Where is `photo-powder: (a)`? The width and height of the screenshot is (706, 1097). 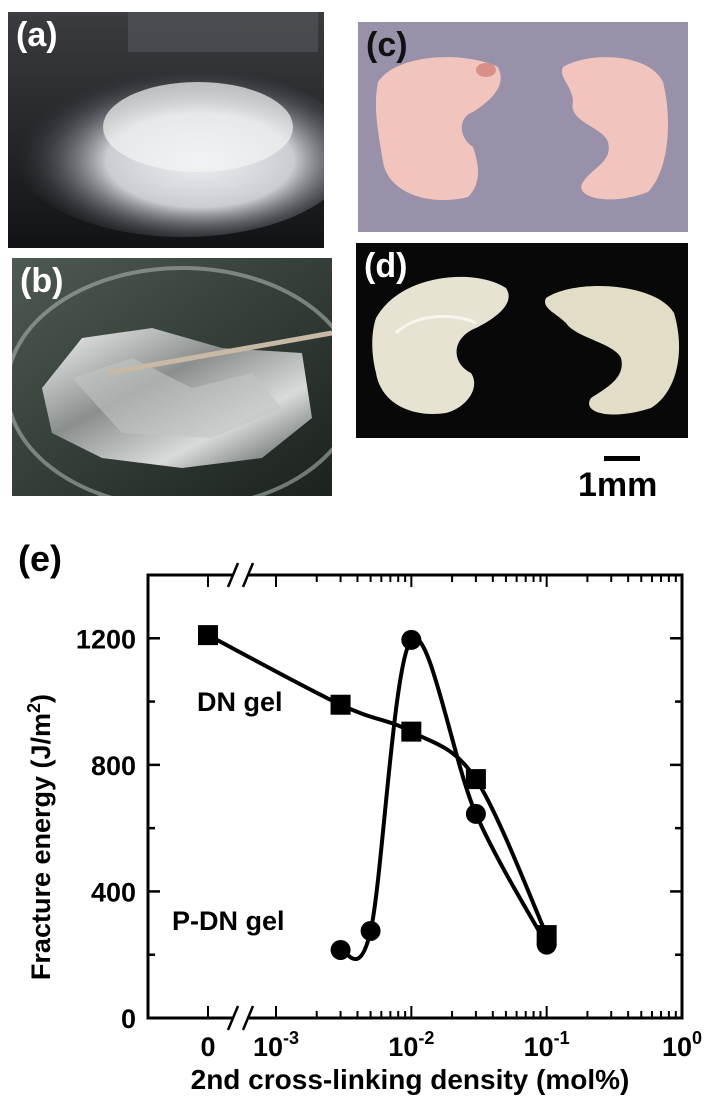 photo-powder: (a) is located at coordinates (166, 130).